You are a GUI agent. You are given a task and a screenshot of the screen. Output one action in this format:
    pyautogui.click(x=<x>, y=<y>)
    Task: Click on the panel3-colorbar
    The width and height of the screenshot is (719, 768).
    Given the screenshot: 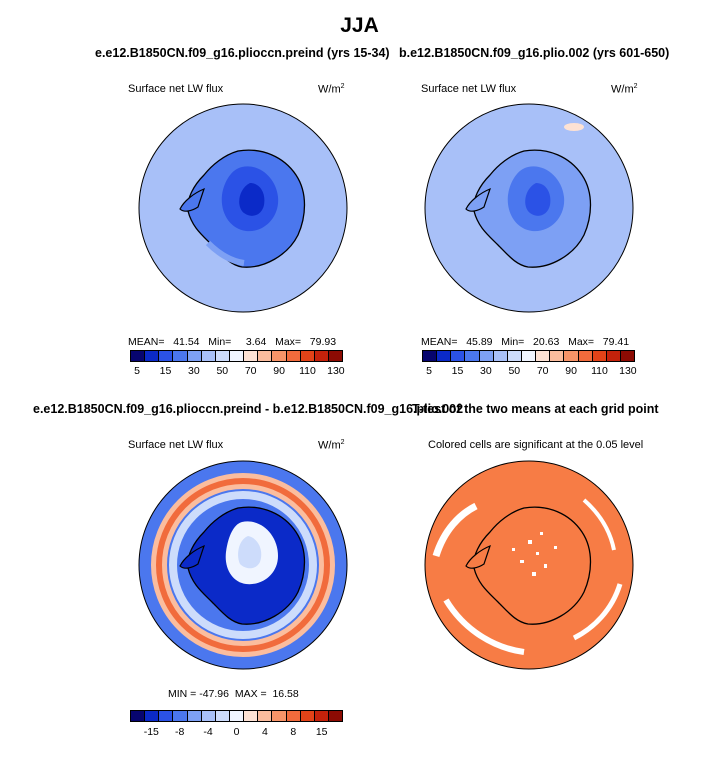 What is the action you would take?
    pyautogui.click(x=236, y=716)
    